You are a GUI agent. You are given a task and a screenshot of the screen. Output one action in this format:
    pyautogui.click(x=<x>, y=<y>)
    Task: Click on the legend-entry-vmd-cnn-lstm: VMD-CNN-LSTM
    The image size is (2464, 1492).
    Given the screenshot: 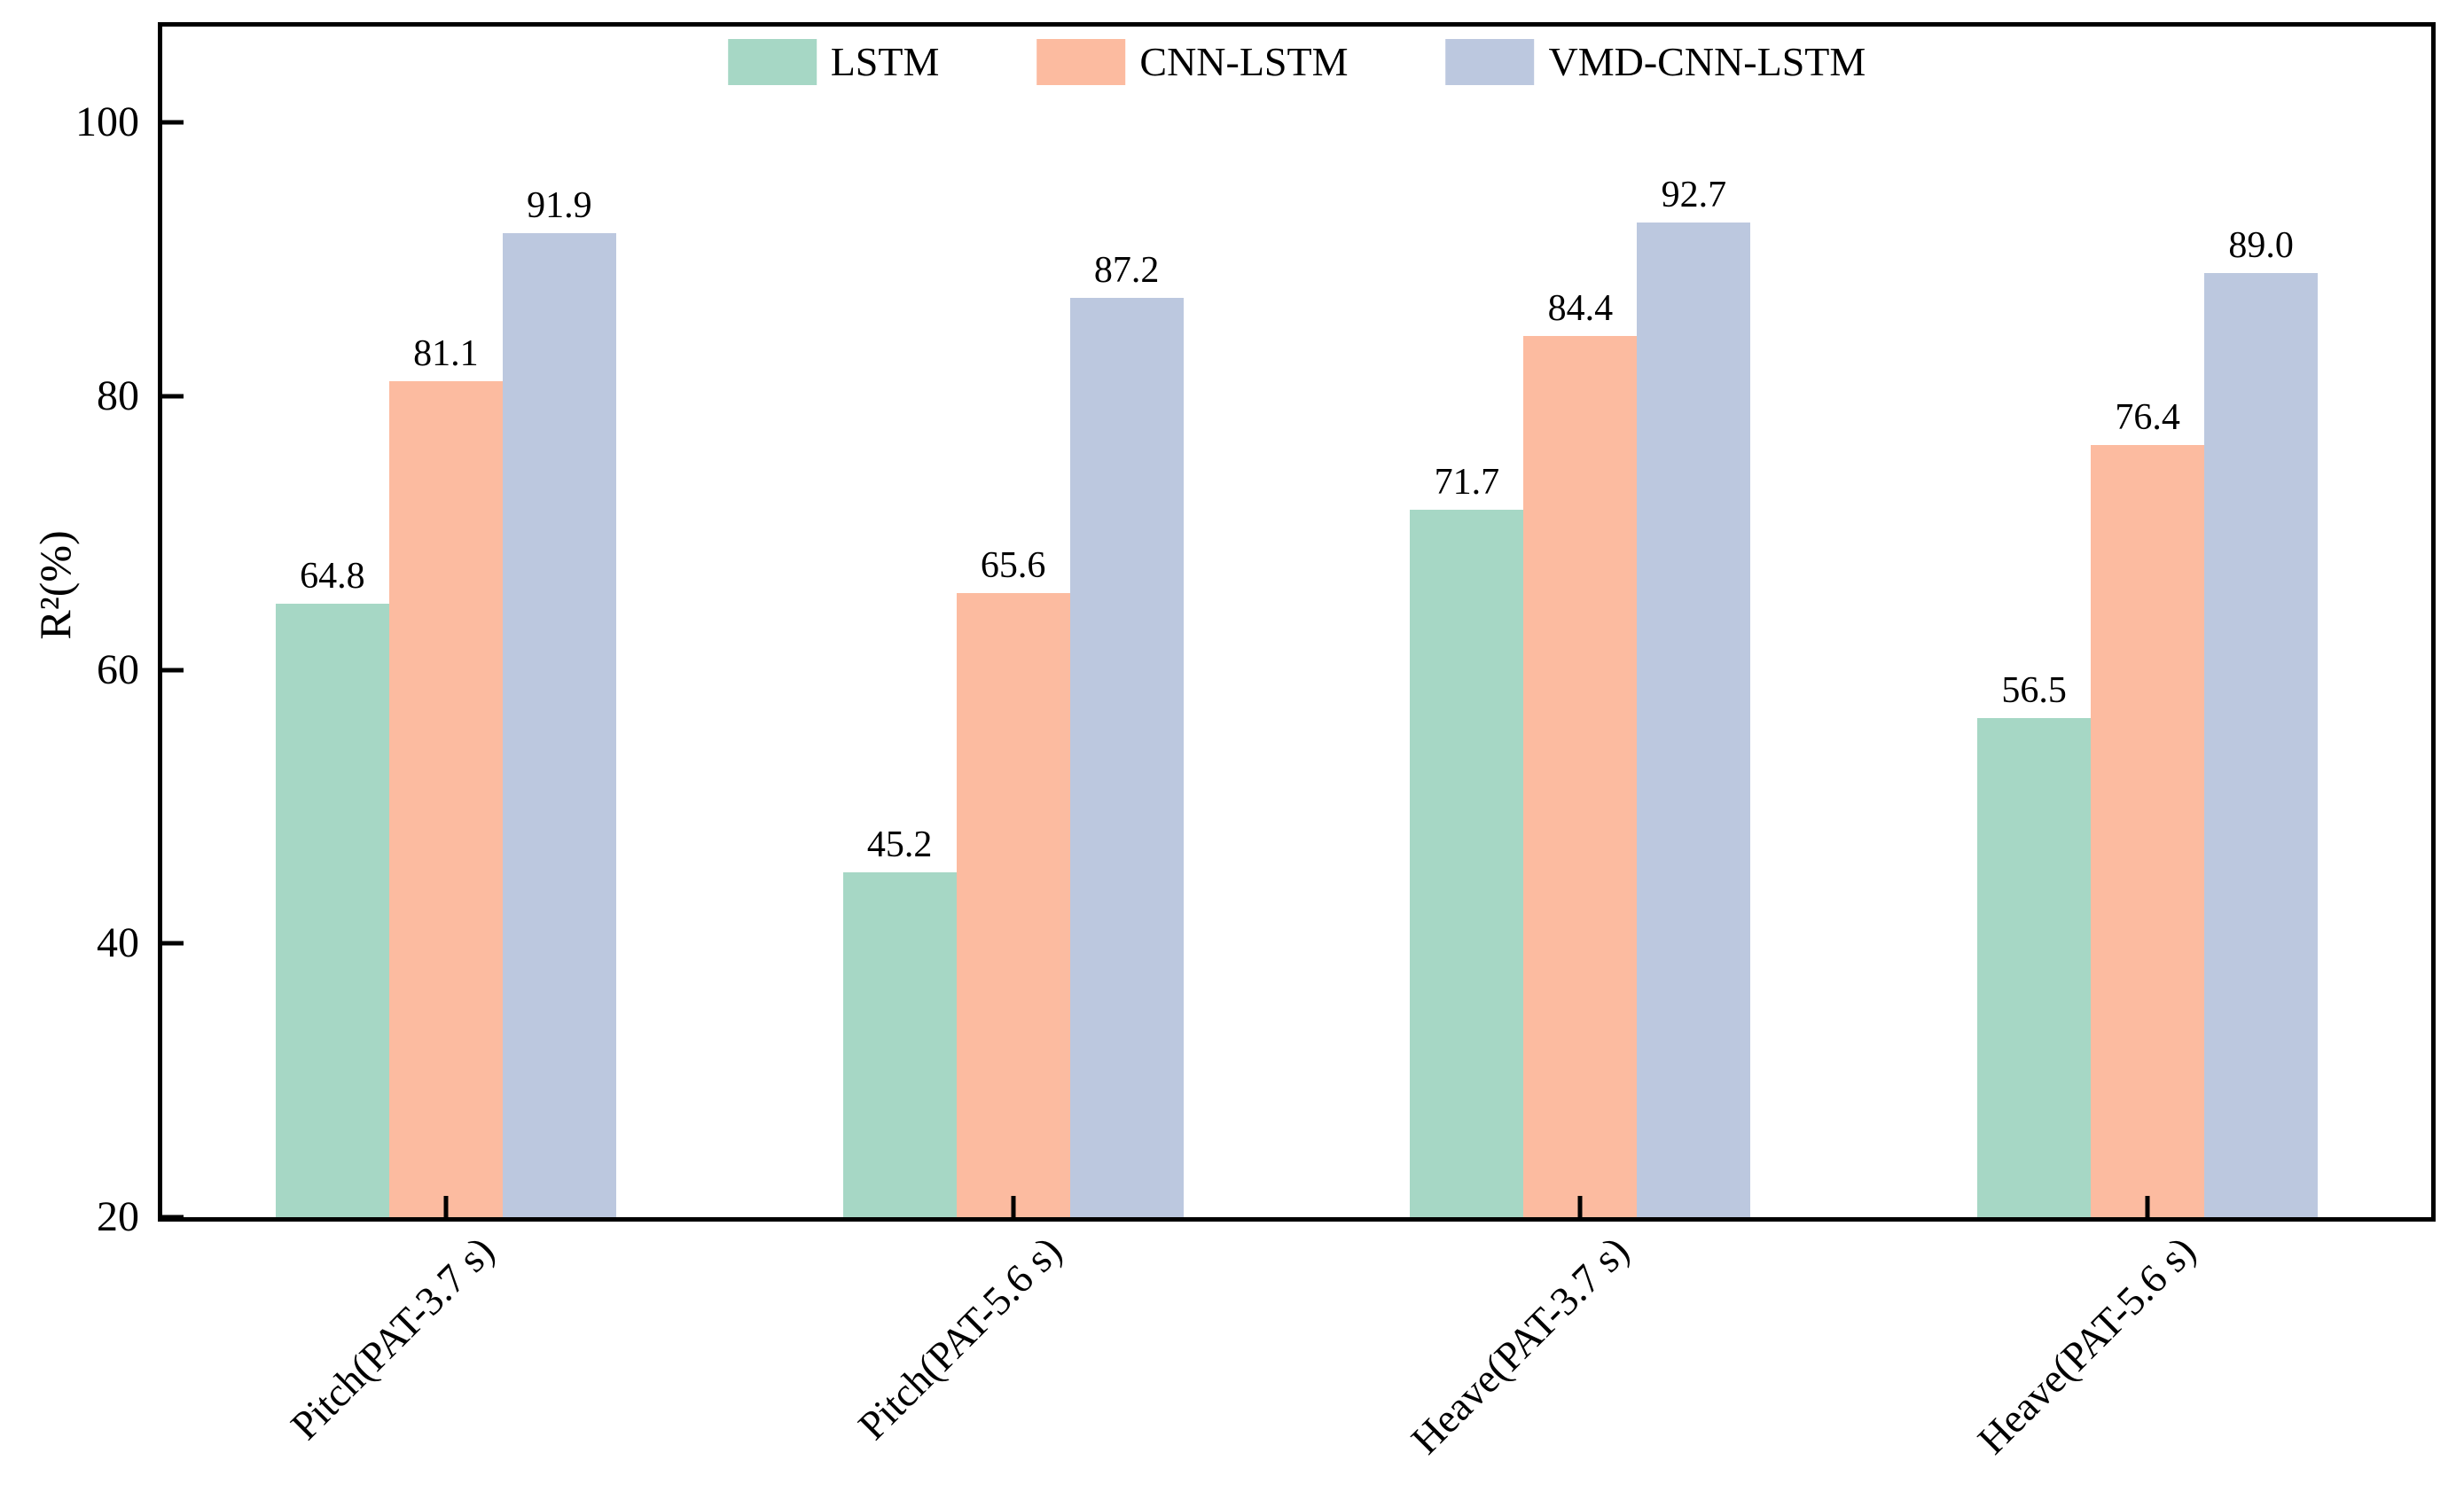 What is the action you would take?
    pyautogui.click(x=1656, y=62)
    